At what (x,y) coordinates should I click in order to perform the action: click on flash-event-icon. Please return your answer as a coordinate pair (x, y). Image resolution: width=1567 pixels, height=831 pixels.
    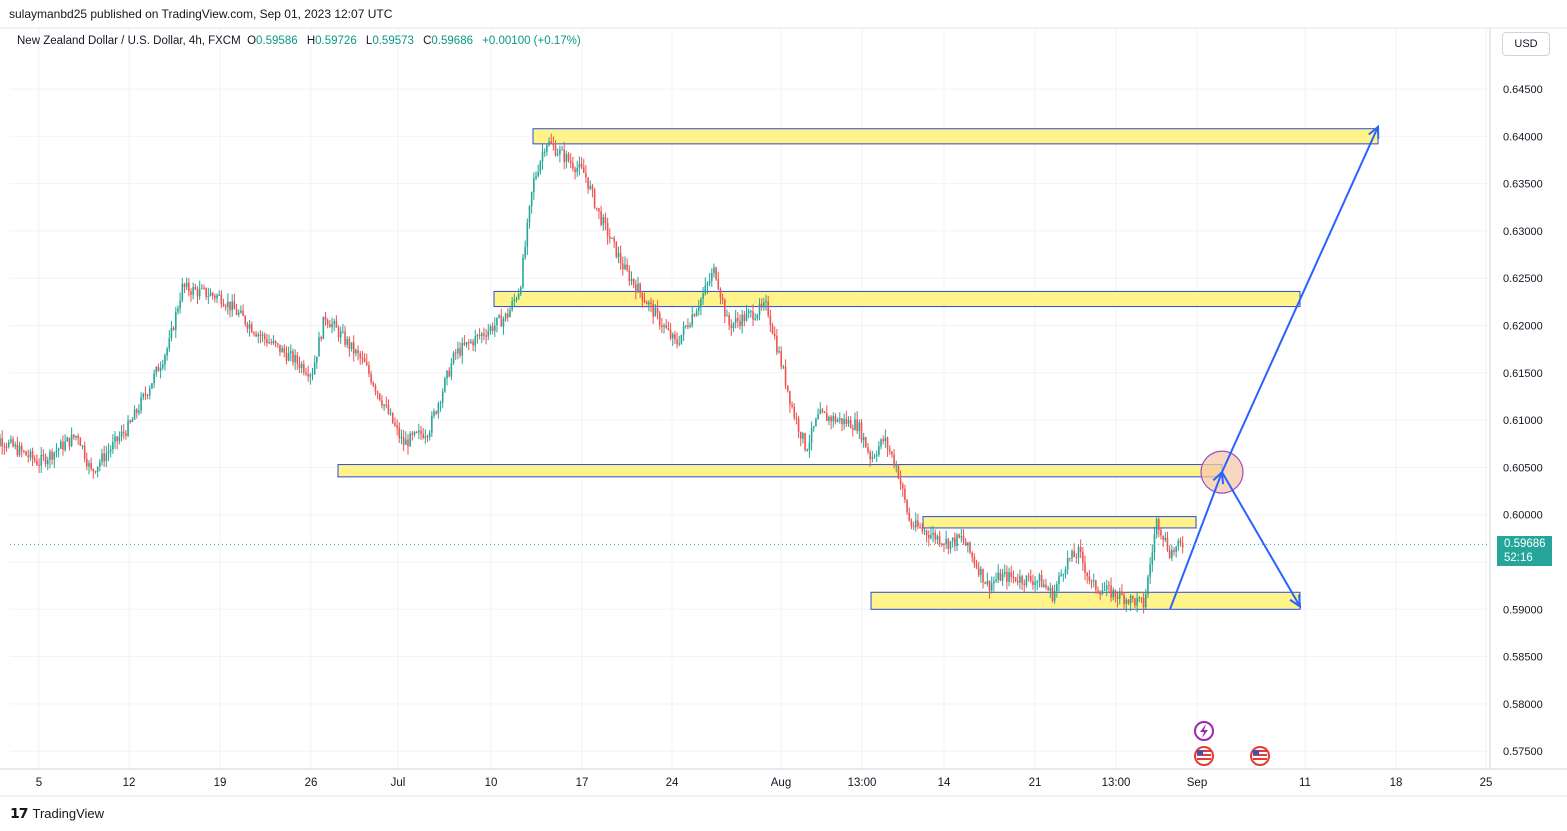
    Looking at the image, I should click on (1204, 731).